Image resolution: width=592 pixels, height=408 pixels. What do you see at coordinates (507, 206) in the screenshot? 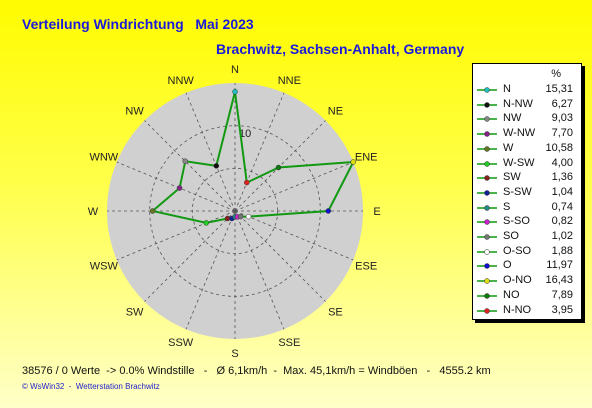
I see `legend-label: S` at bounding box center [507, 206].